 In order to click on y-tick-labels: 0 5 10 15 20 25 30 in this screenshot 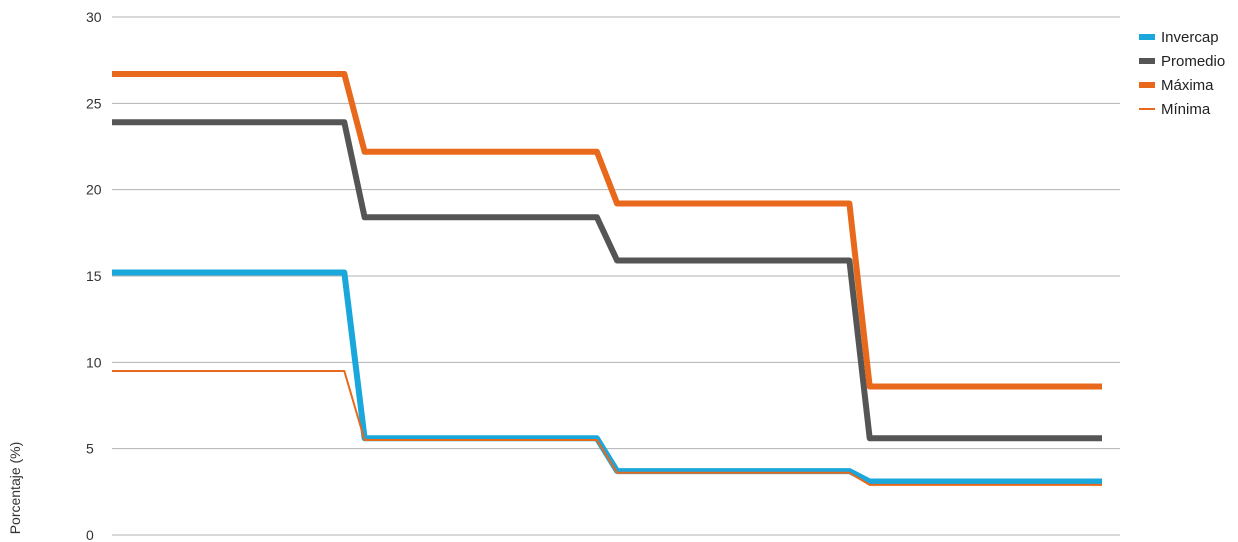, I will do `click(94, 275)`.